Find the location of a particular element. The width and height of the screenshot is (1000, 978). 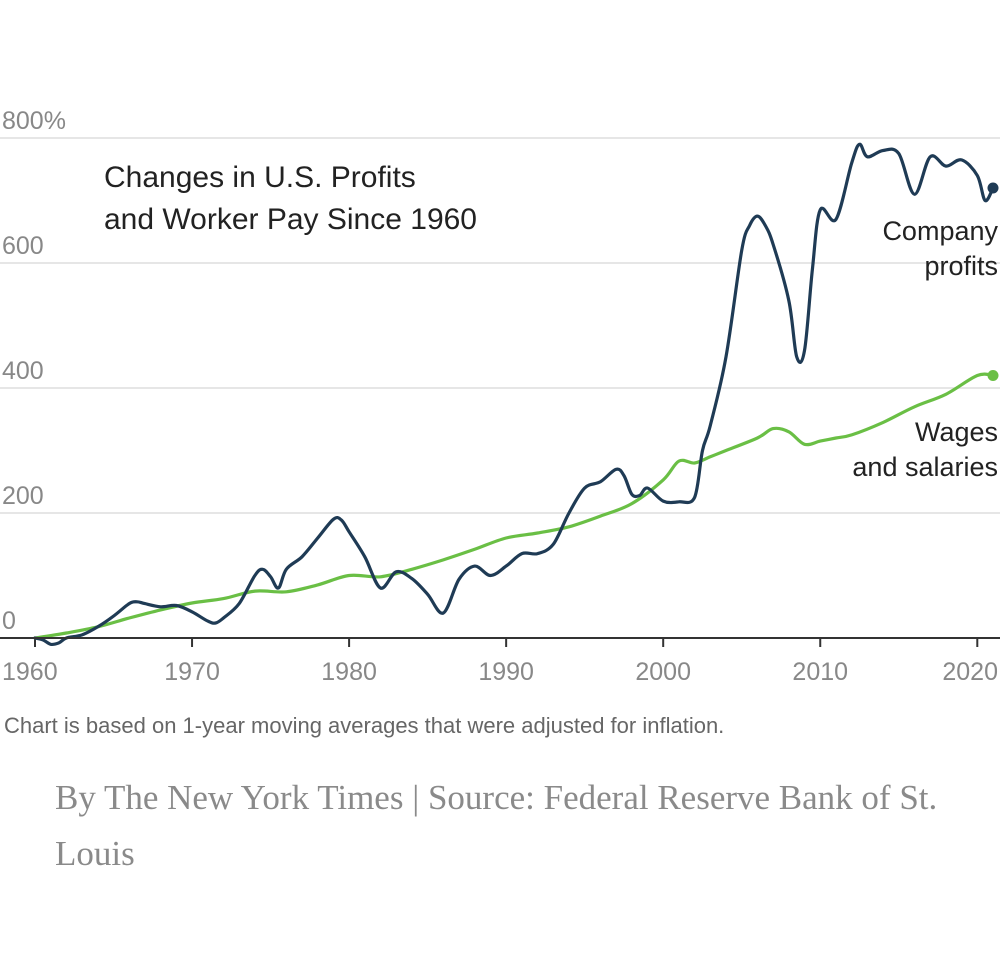

y-tick-label-200: 200 is located at coordinates (23, 496).